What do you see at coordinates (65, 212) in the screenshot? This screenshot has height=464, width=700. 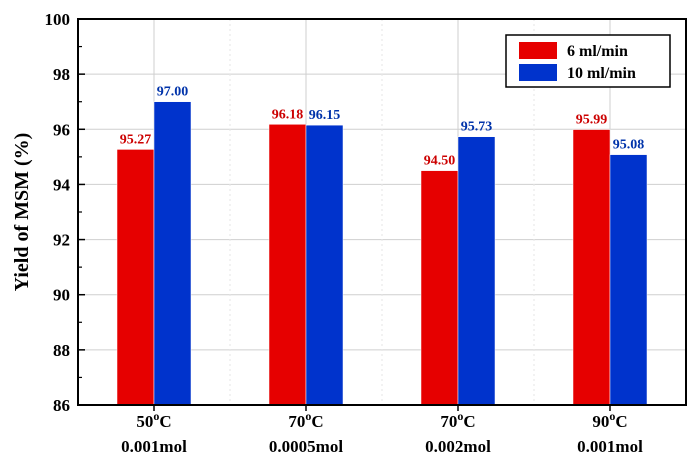 I see `y-axis-ticks: 86 88 90 92 94 96 98 100` at bounding box center [65, 212].